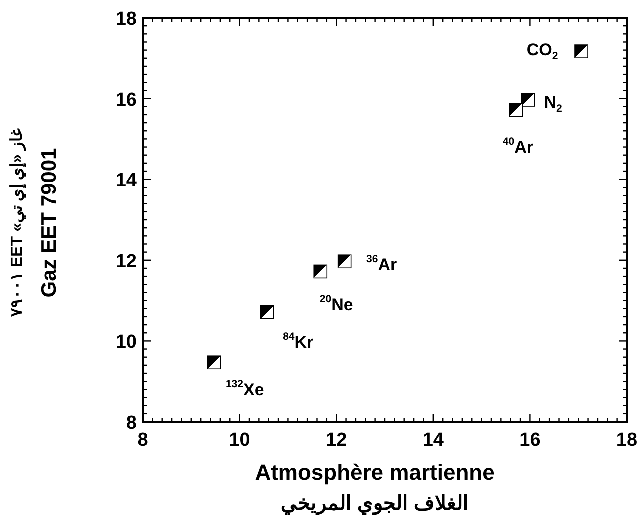 This screenshot has height=527, width=637. Describe the element at coordinates (433, 440) in the screenshot. I see `x-tick-label: 14` at that location.